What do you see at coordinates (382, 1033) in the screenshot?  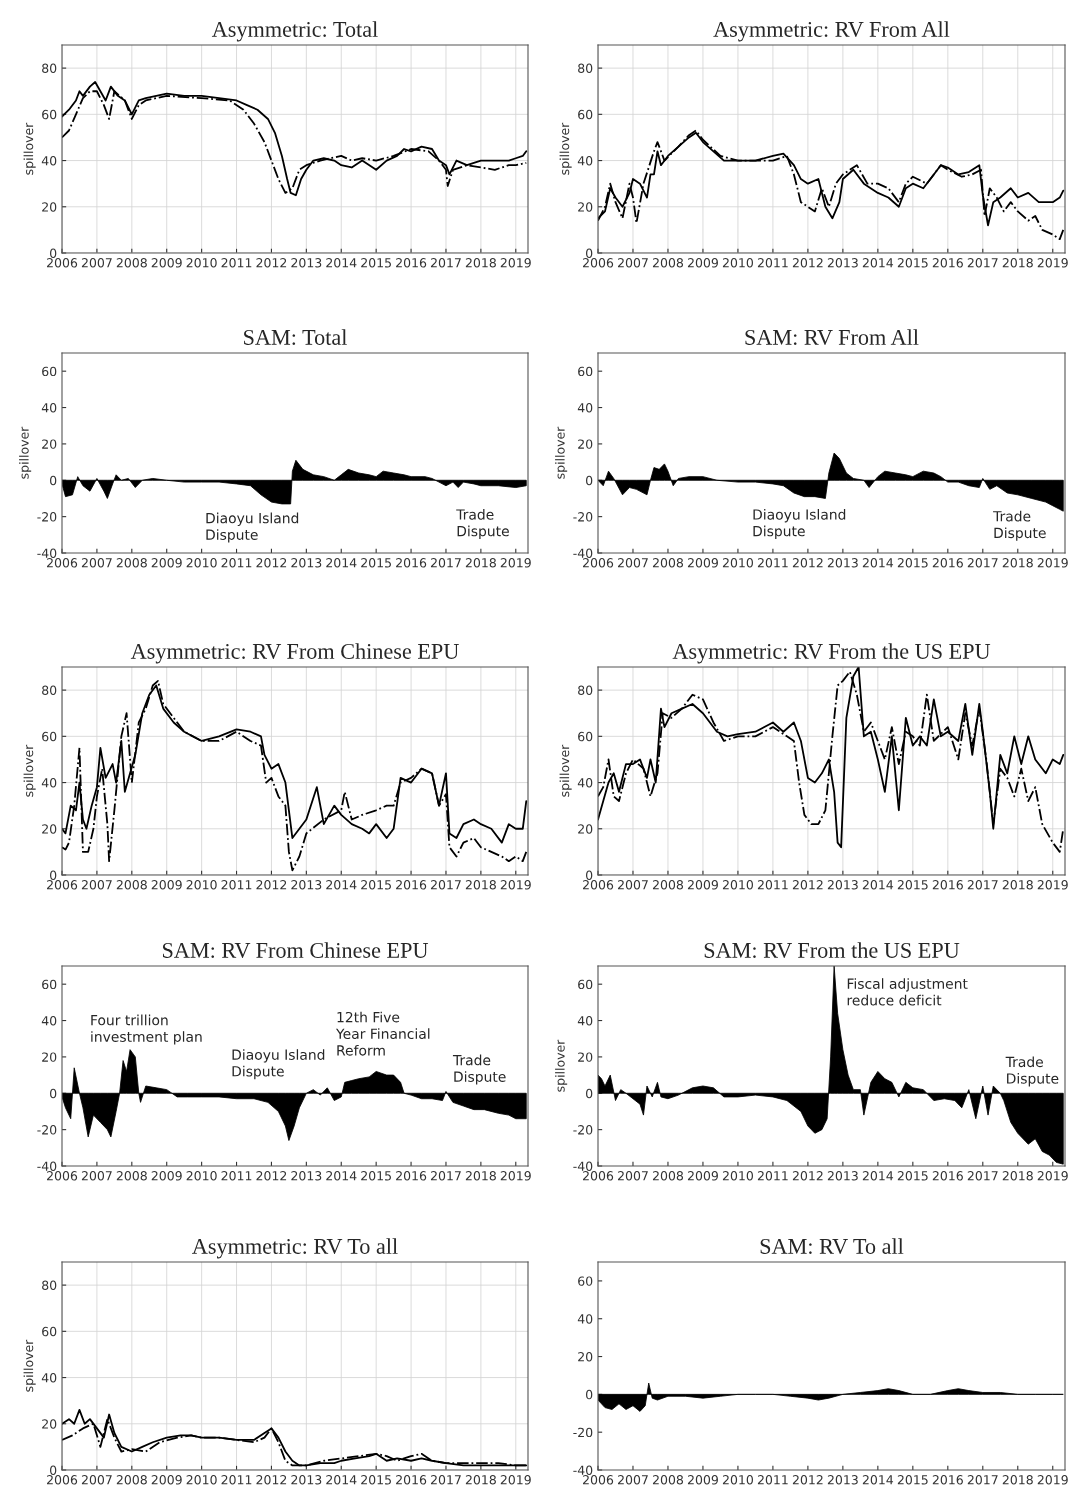 I see `annotation: 12th Five Year Financial Reform` at bounding box center [382, 1033].